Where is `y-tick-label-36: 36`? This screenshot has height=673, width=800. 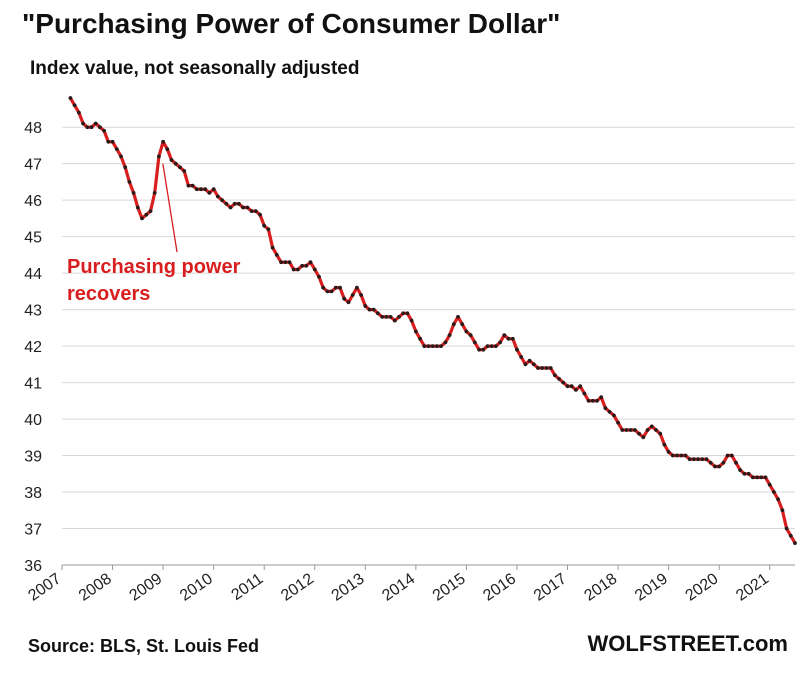 y-tick-label-36: 36 is located at coordinates (33, 566).